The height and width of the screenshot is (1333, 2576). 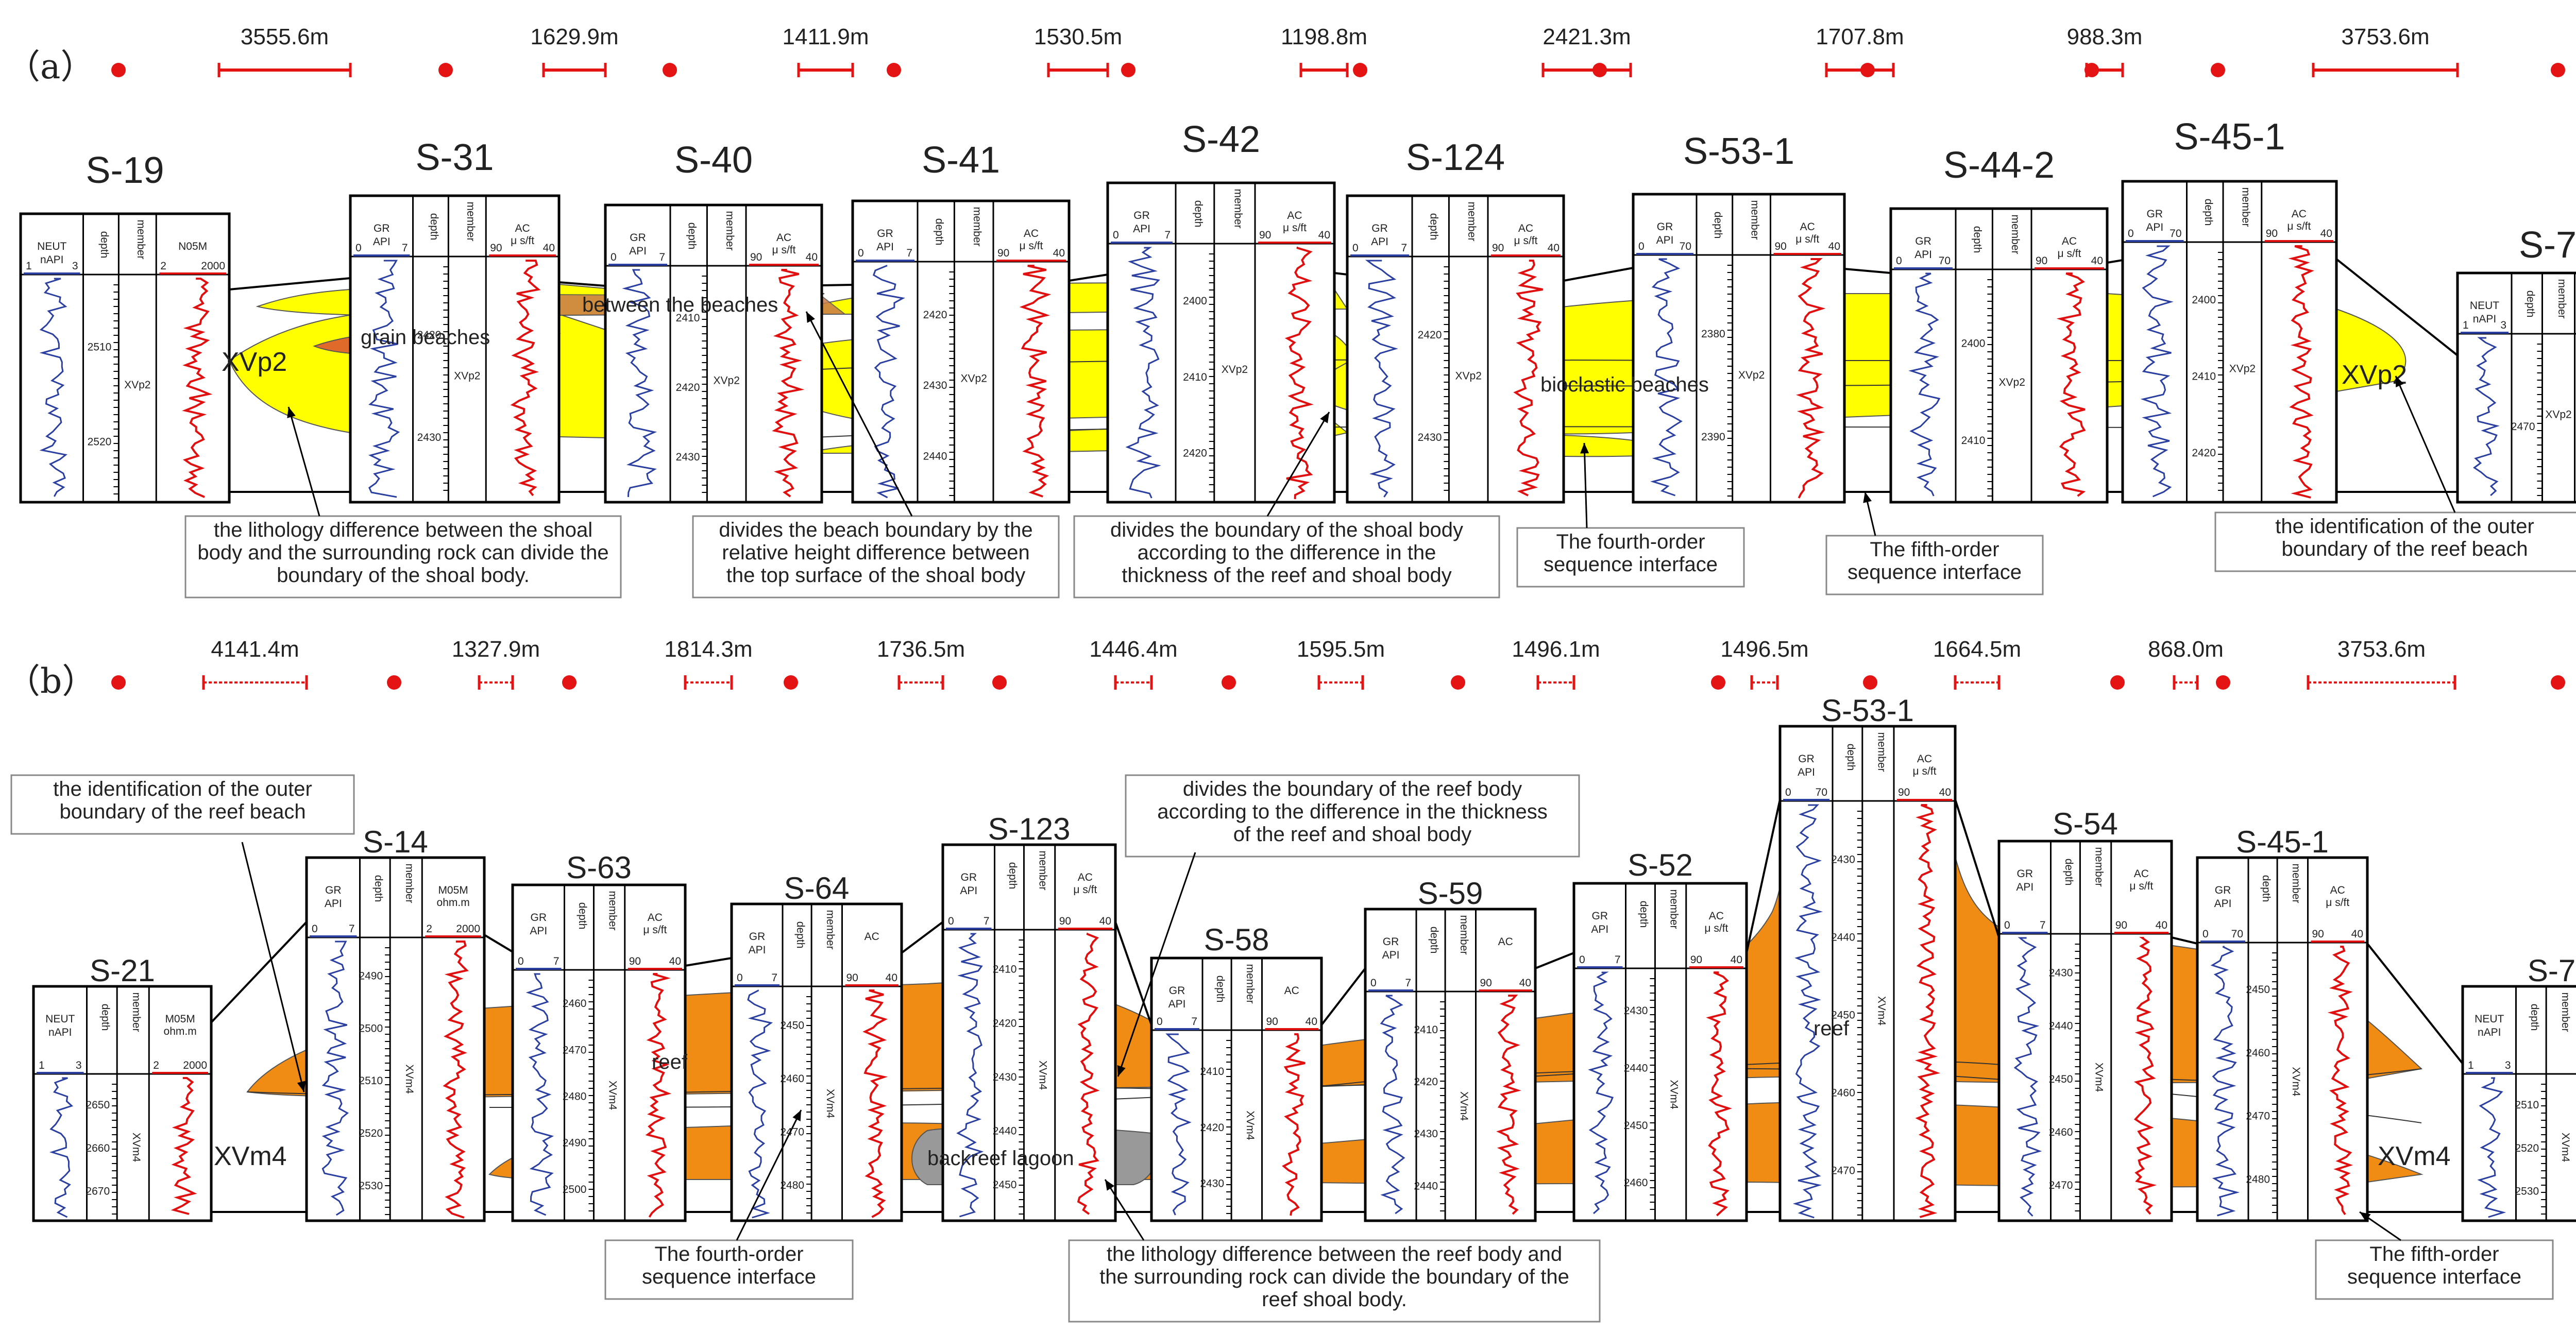 What do you see at coordinates (371, 1028) in the screenshot?
I see `depth-label: 2500` at bounding box center [371, 1028].